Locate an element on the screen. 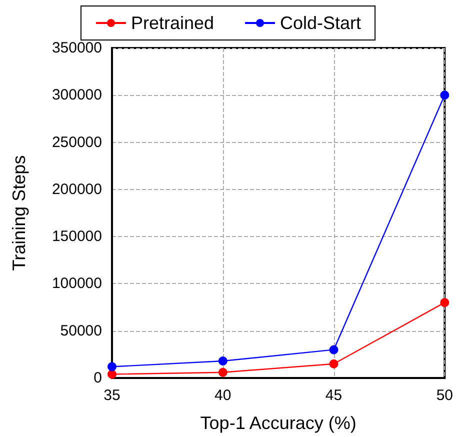  y-tick-label: 100000 is located at coordinates (77, 283).